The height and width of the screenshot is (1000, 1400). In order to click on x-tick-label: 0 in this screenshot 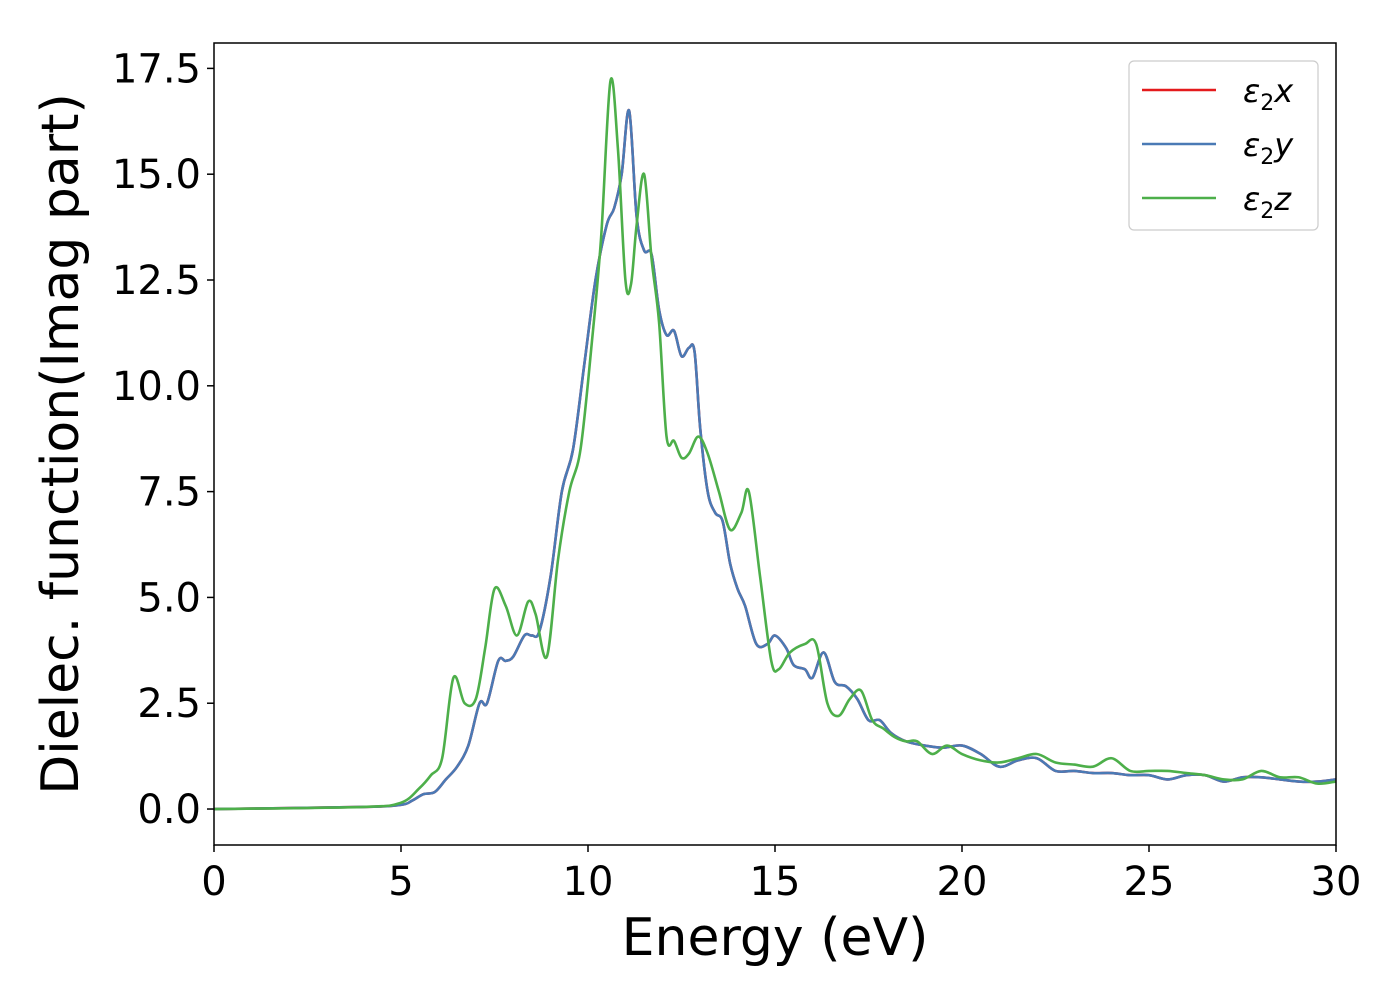, I will do `click(213, 882)`.